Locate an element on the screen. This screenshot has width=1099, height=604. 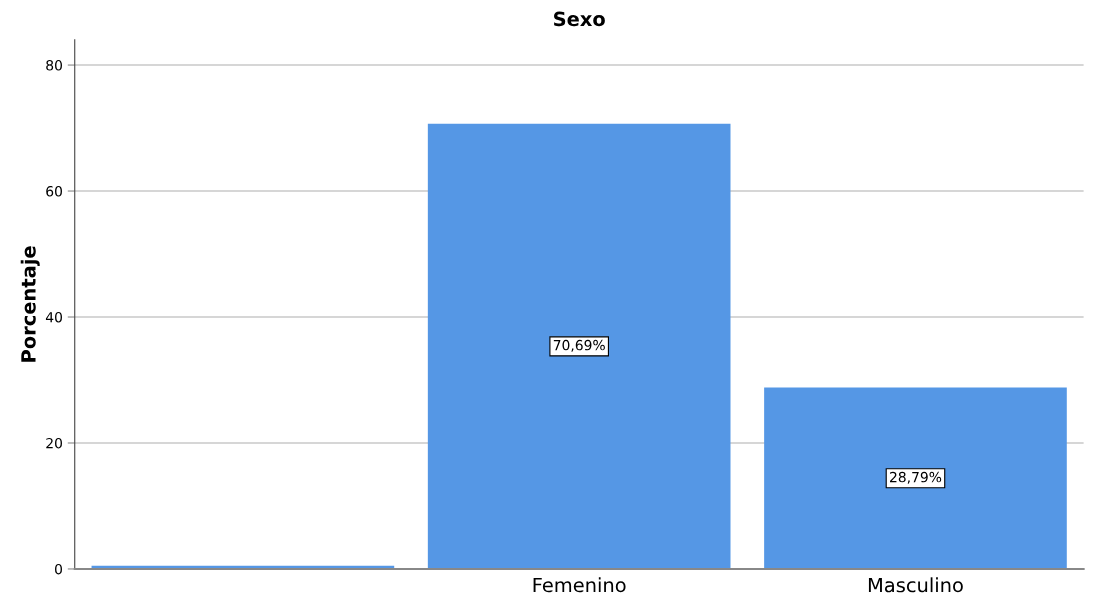
chart-title: Sexo is located at coordinates (579, 19).